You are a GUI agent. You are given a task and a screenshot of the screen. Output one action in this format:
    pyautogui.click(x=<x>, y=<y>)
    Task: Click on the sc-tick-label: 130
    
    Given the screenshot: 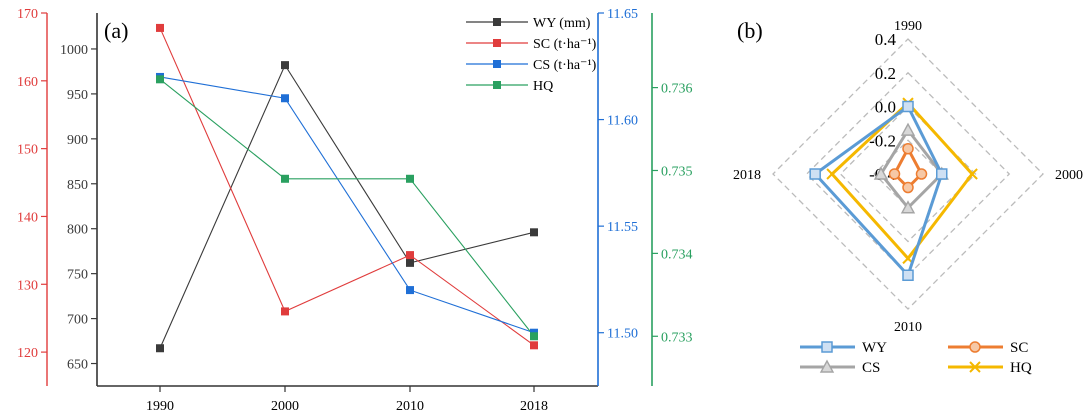 What is the action you would take?
    pyautogui.click(x=27, y=285)
    